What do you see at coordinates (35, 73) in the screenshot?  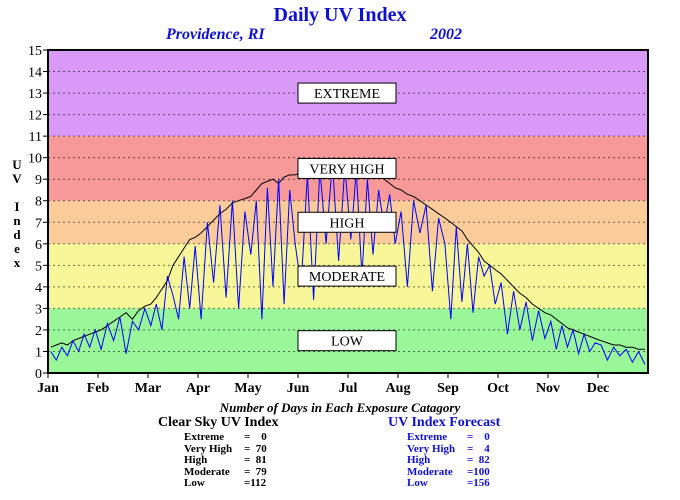 I see `y-tick-label: 14` at bounding box center [35, 73].